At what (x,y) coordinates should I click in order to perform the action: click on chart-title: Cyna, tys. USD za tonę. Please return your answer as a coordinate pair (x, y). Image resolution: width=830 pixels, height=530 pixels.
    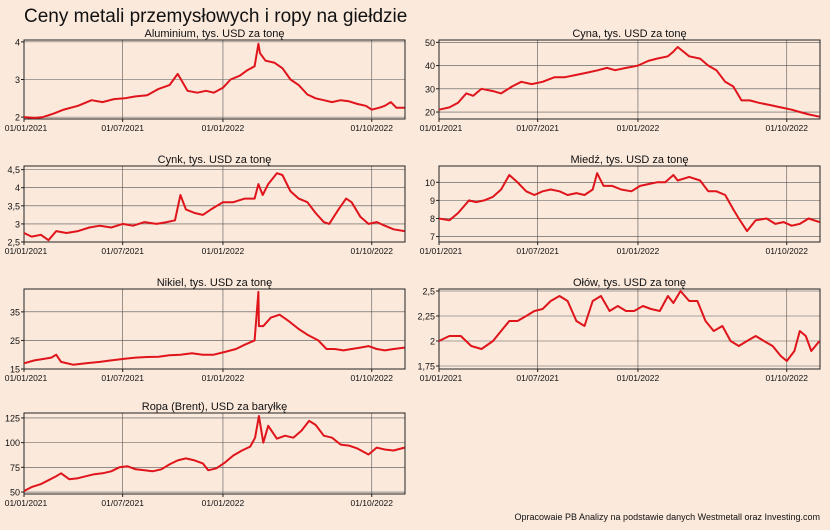
    Looking at the image, I should click on (629, 34).